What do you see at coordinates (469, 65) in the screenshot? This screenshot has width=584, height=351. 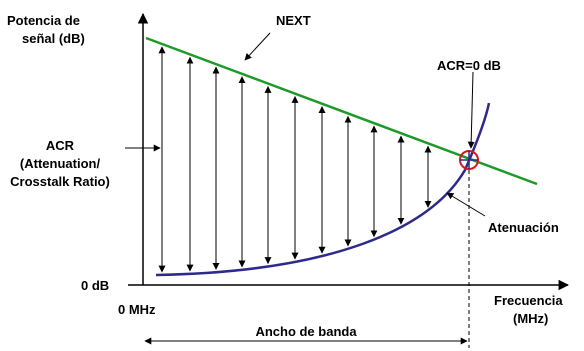 I see `acr-zero-label: ACR=0 dB` at bounding box center [469, 65].